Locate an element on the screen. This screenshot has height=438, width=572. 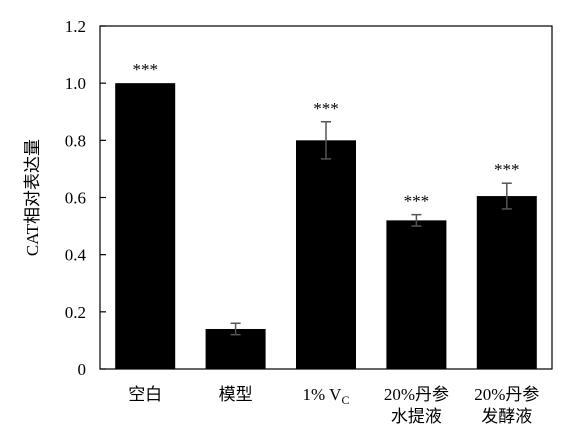
y-axis-title: CAT相对表达量 is located at coordinates (32, 197).